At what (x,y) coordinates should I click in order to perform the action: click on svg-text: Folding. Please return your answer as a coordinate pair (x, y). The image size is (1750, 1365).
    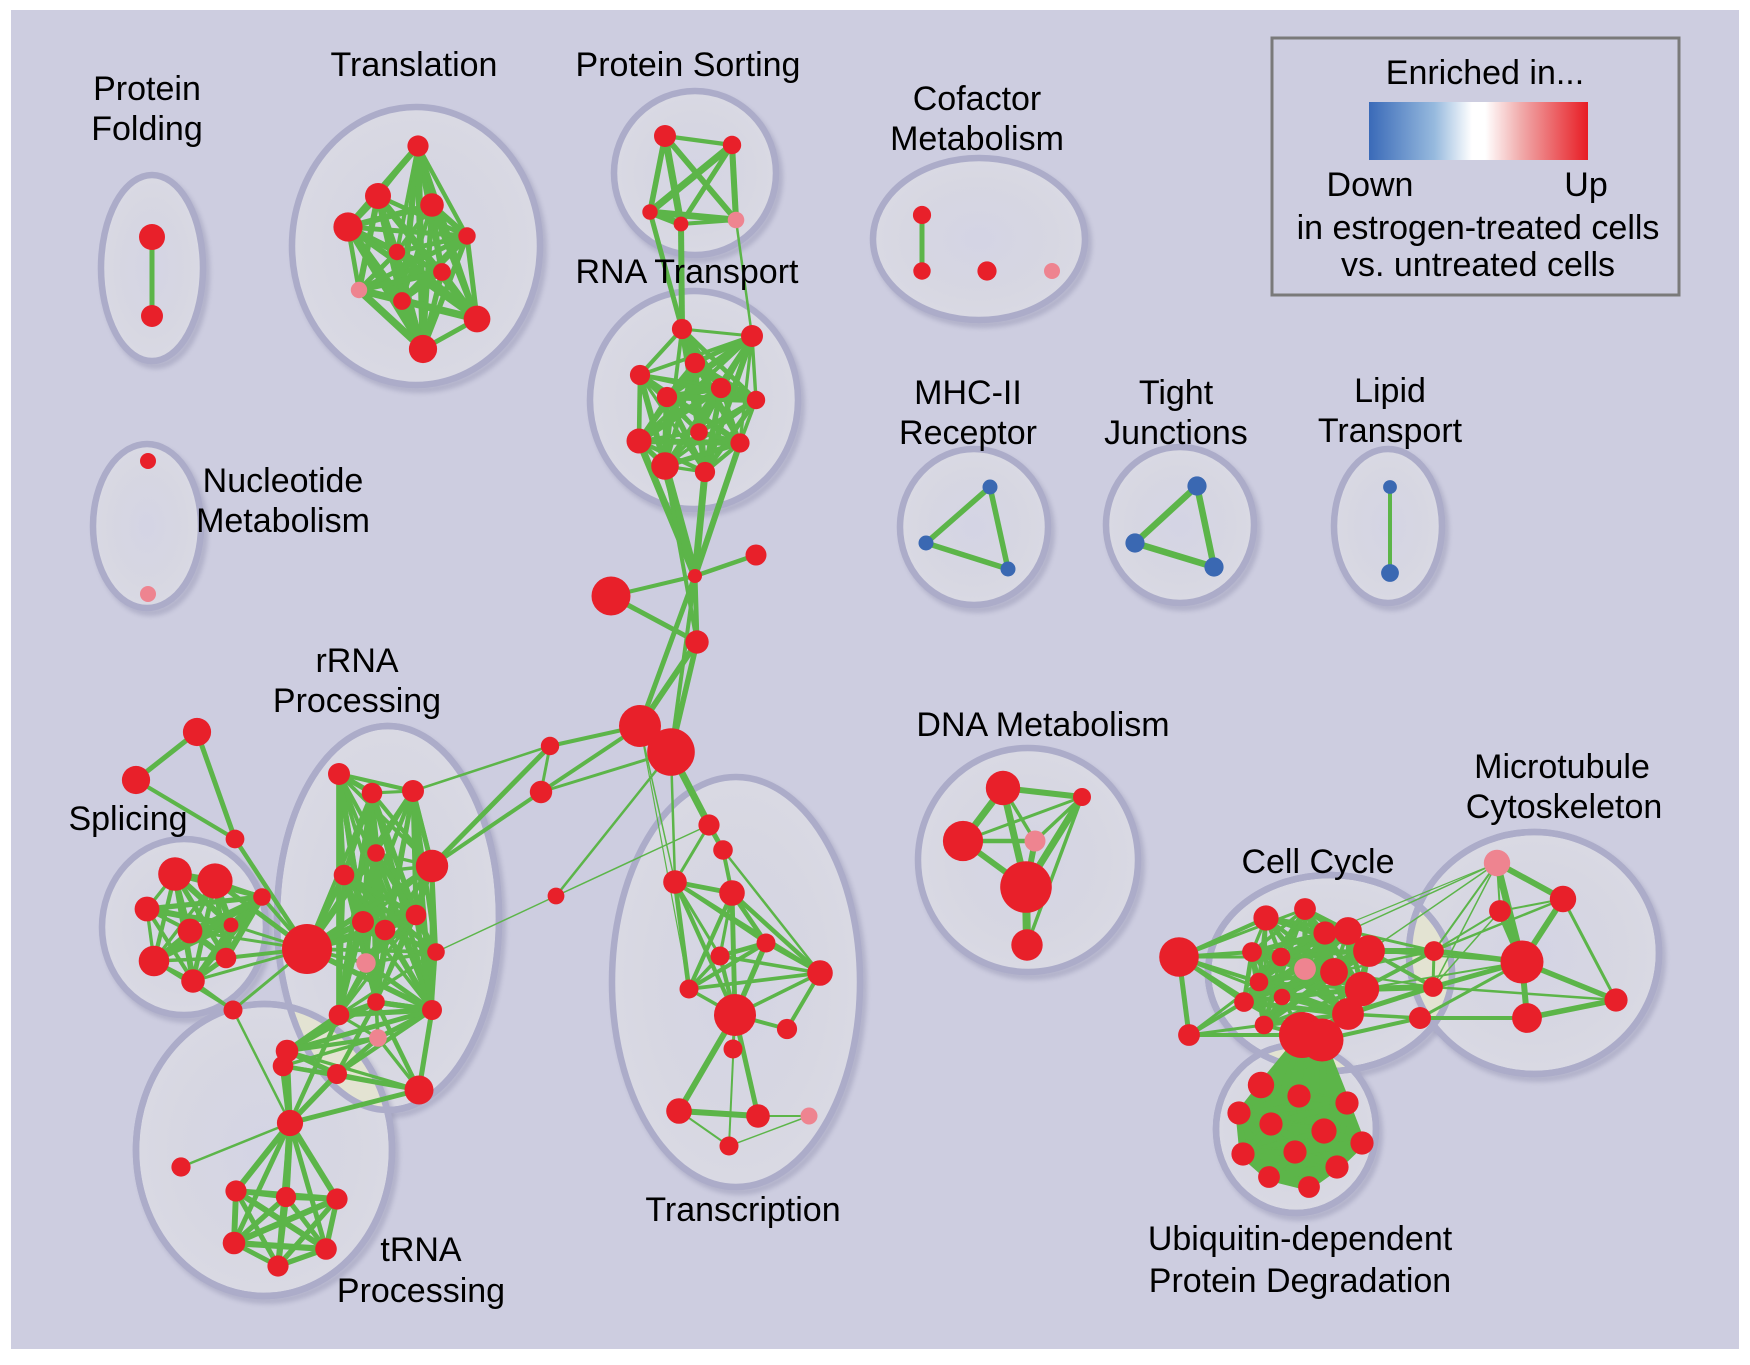
    Looking at the image, I should click on (147, 129).